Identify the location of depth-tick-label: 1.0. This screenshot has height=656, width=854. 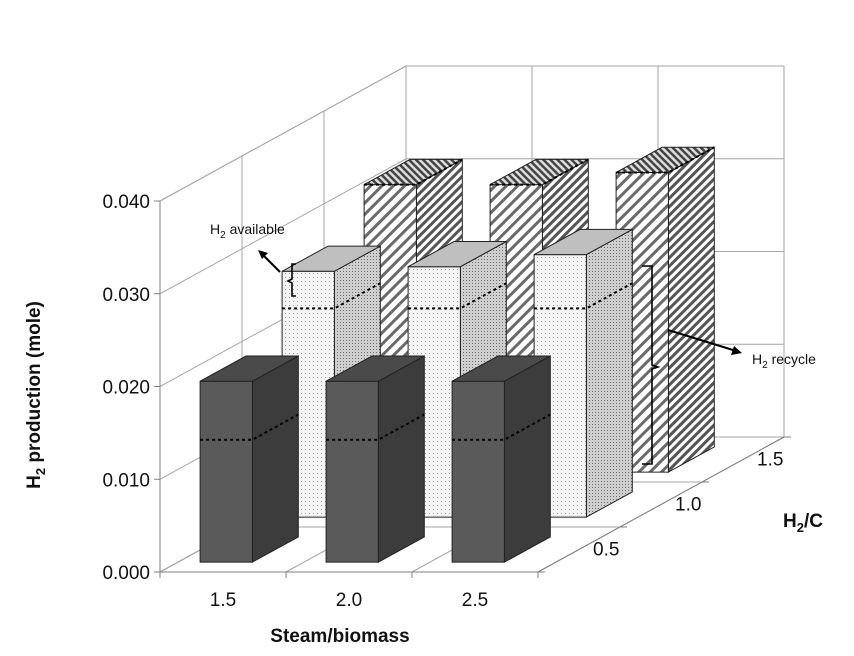
(688, 505).